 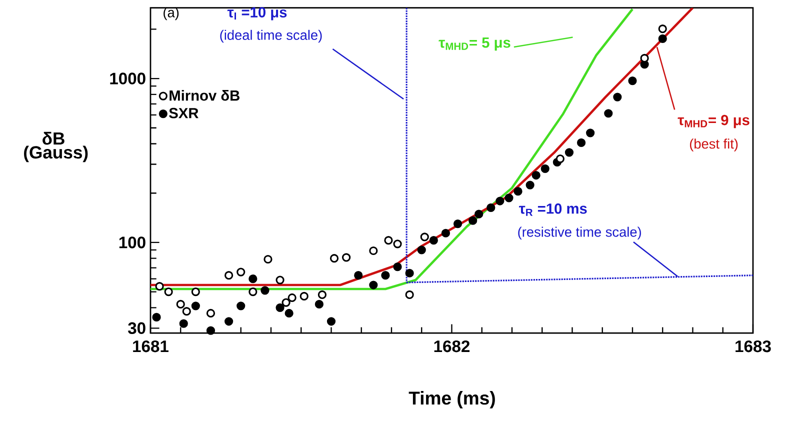 I want to click on y-tick-label: 1000, so click(x=128, y=78).